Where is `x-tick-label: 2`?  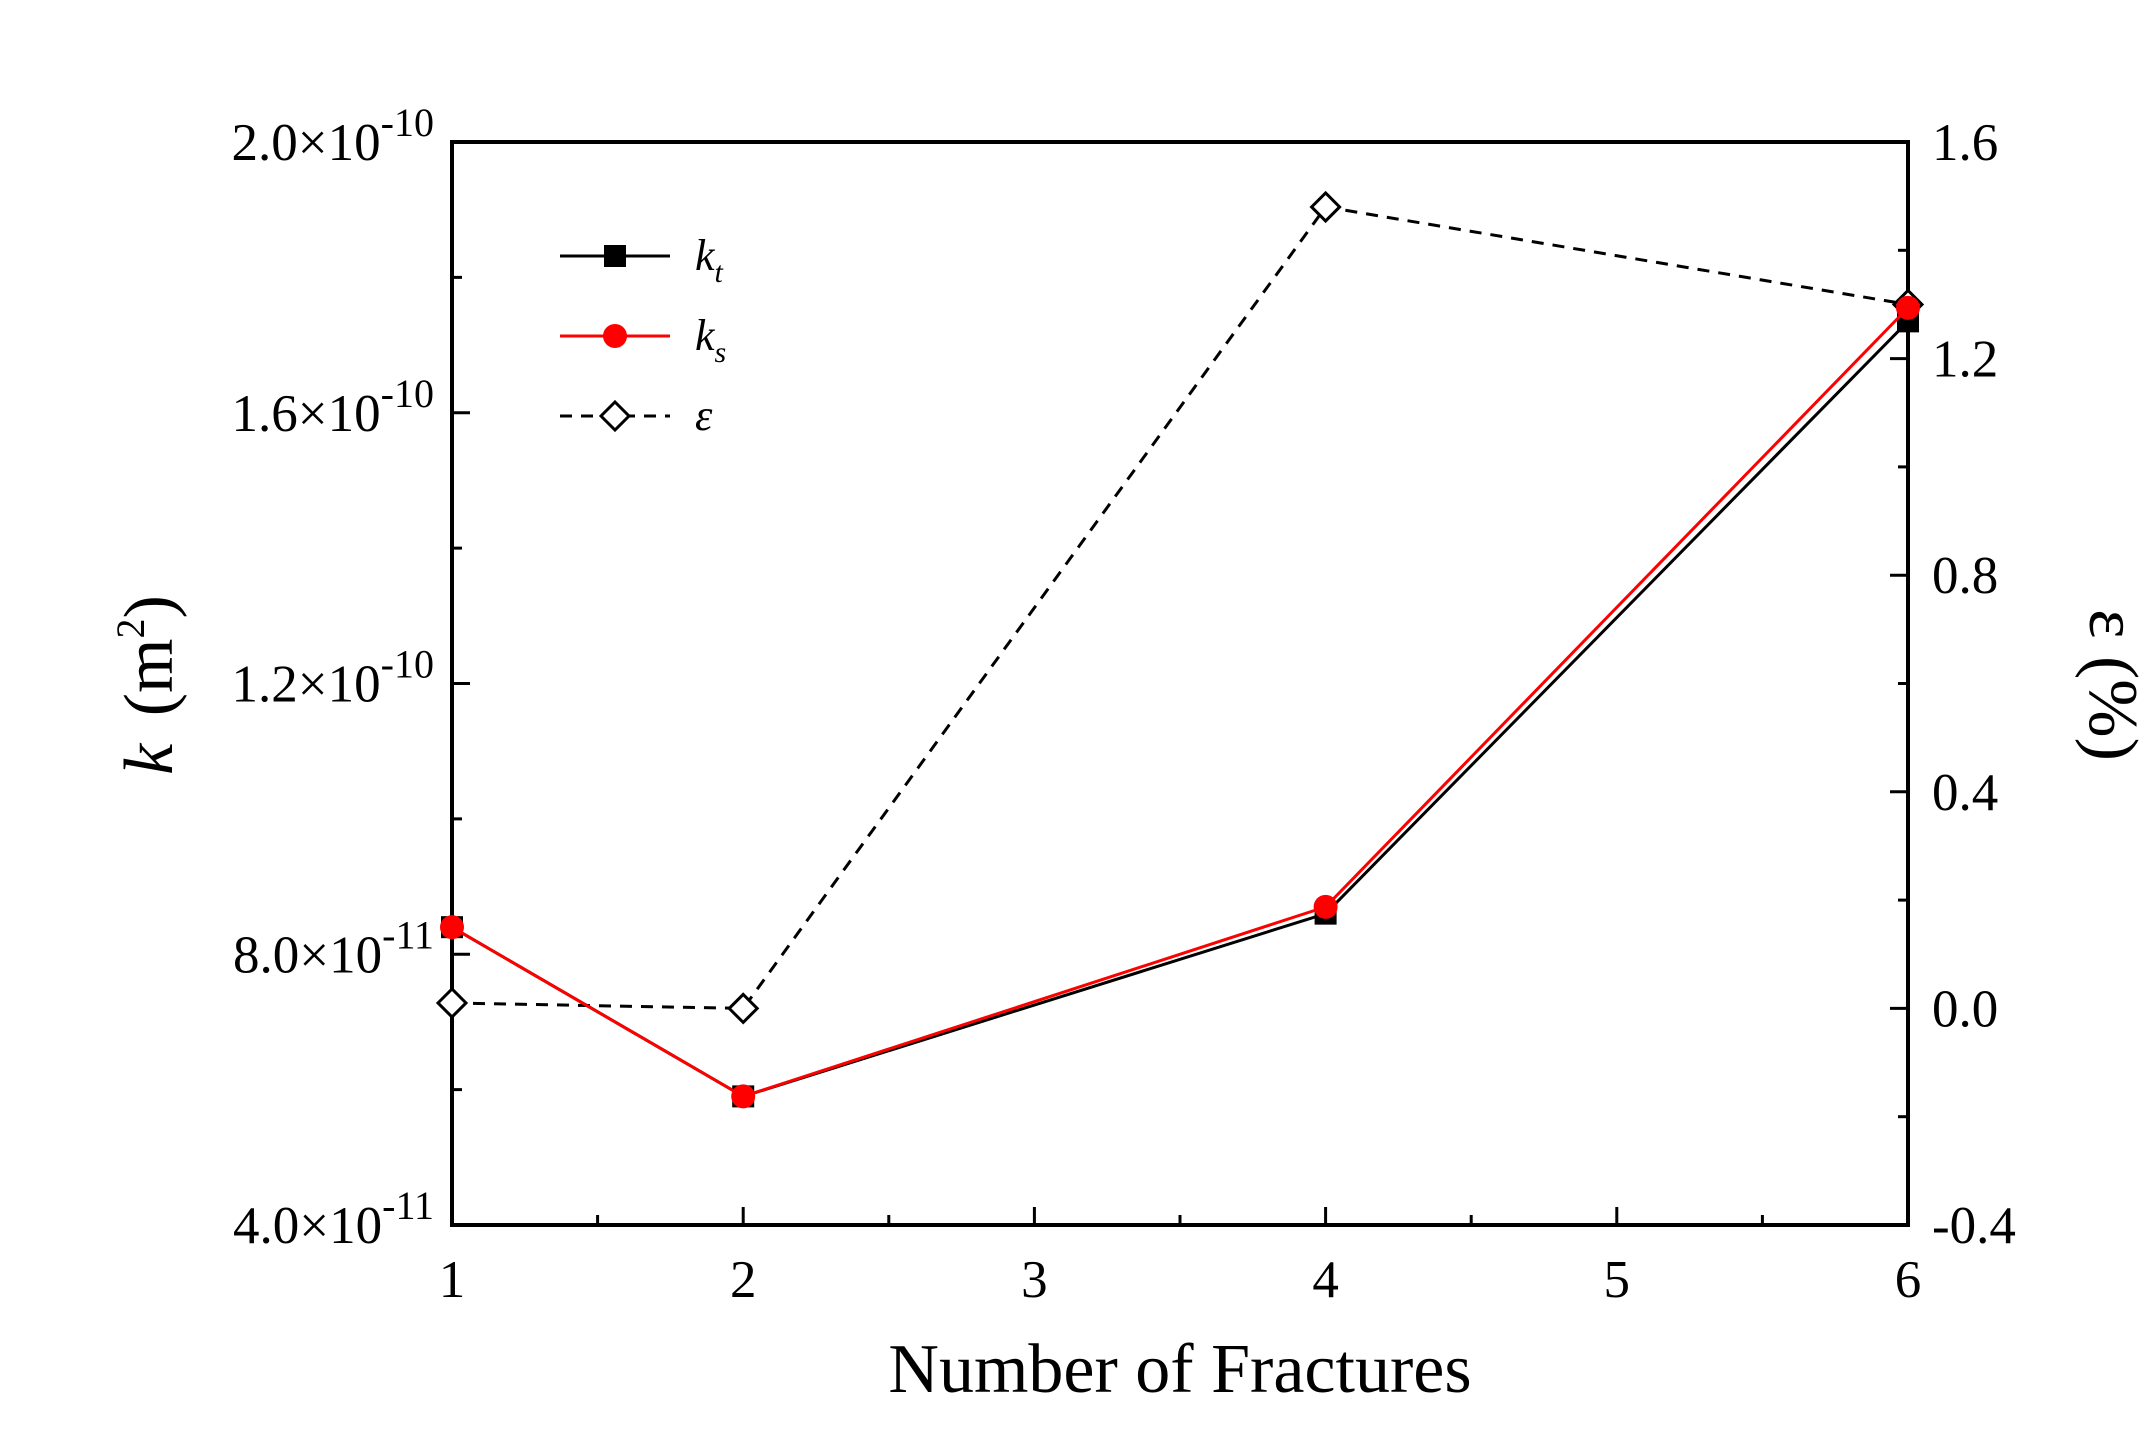
x-tick-label: 2 is located at coordinates (743, 1280).